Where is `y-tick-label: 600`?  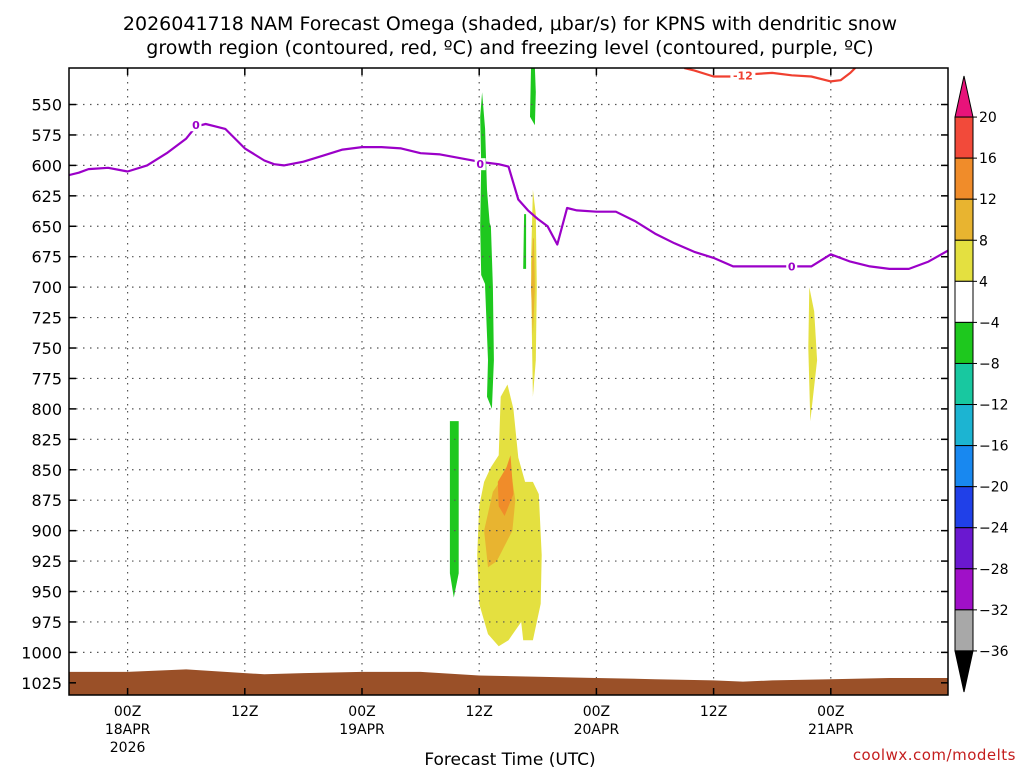
y-tick-label: 600 is located at coordinates (46, 165).